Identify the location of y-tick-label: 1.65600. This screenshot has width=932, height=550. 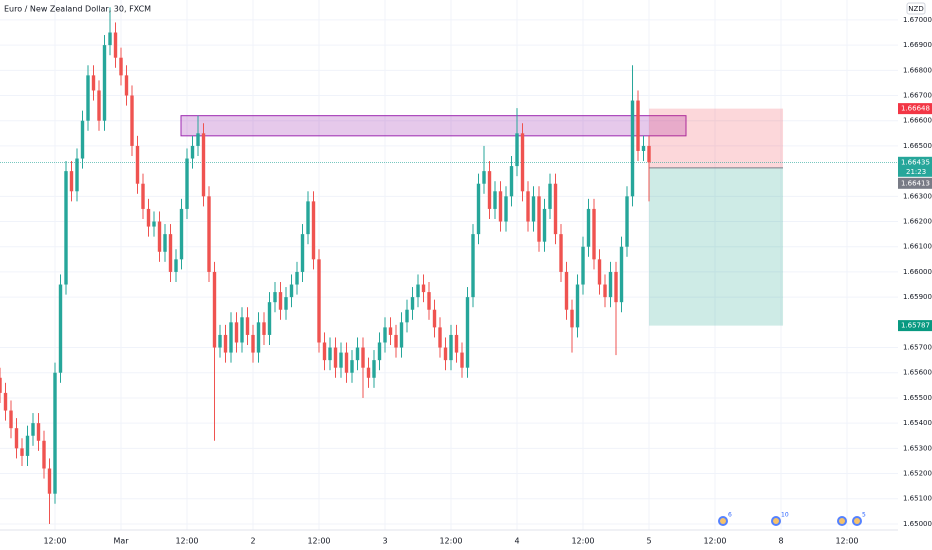
(917, 373).